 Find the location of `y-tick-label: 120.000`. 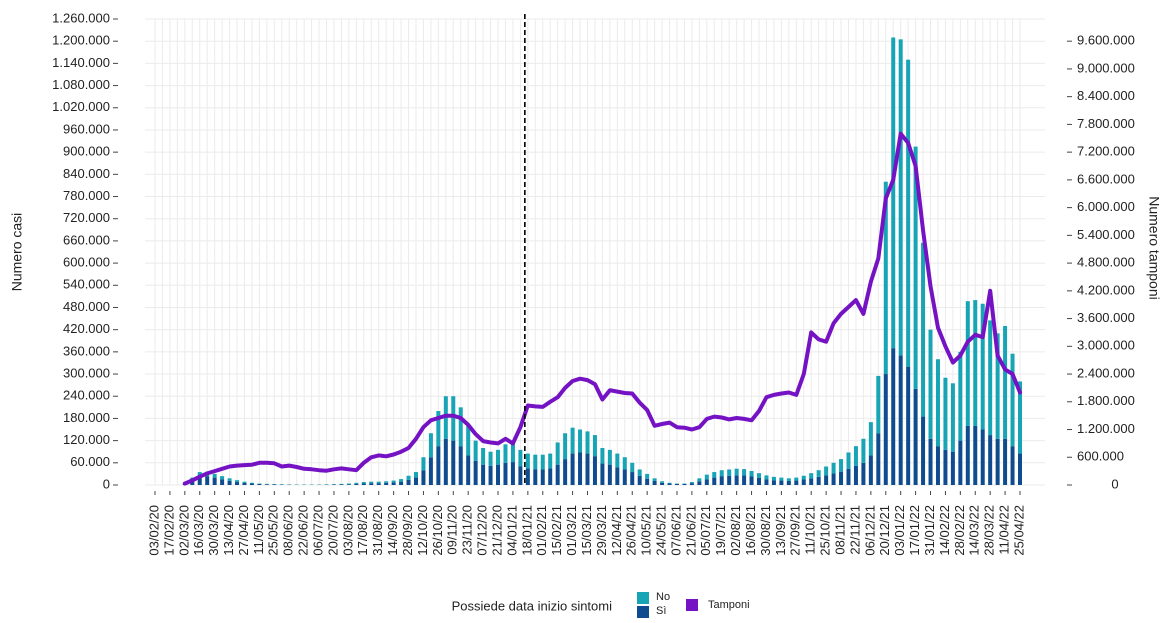

y-tick-label: 120.000 is located at coordinates (86, 439).